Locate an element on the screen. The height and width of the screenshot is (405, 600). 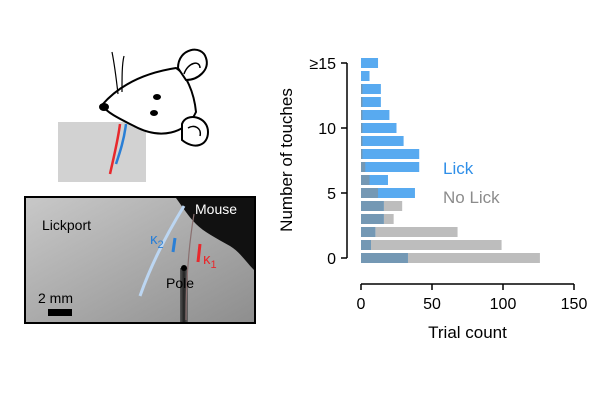
x-tick-label: 50 is located at coordinates (432, 304).